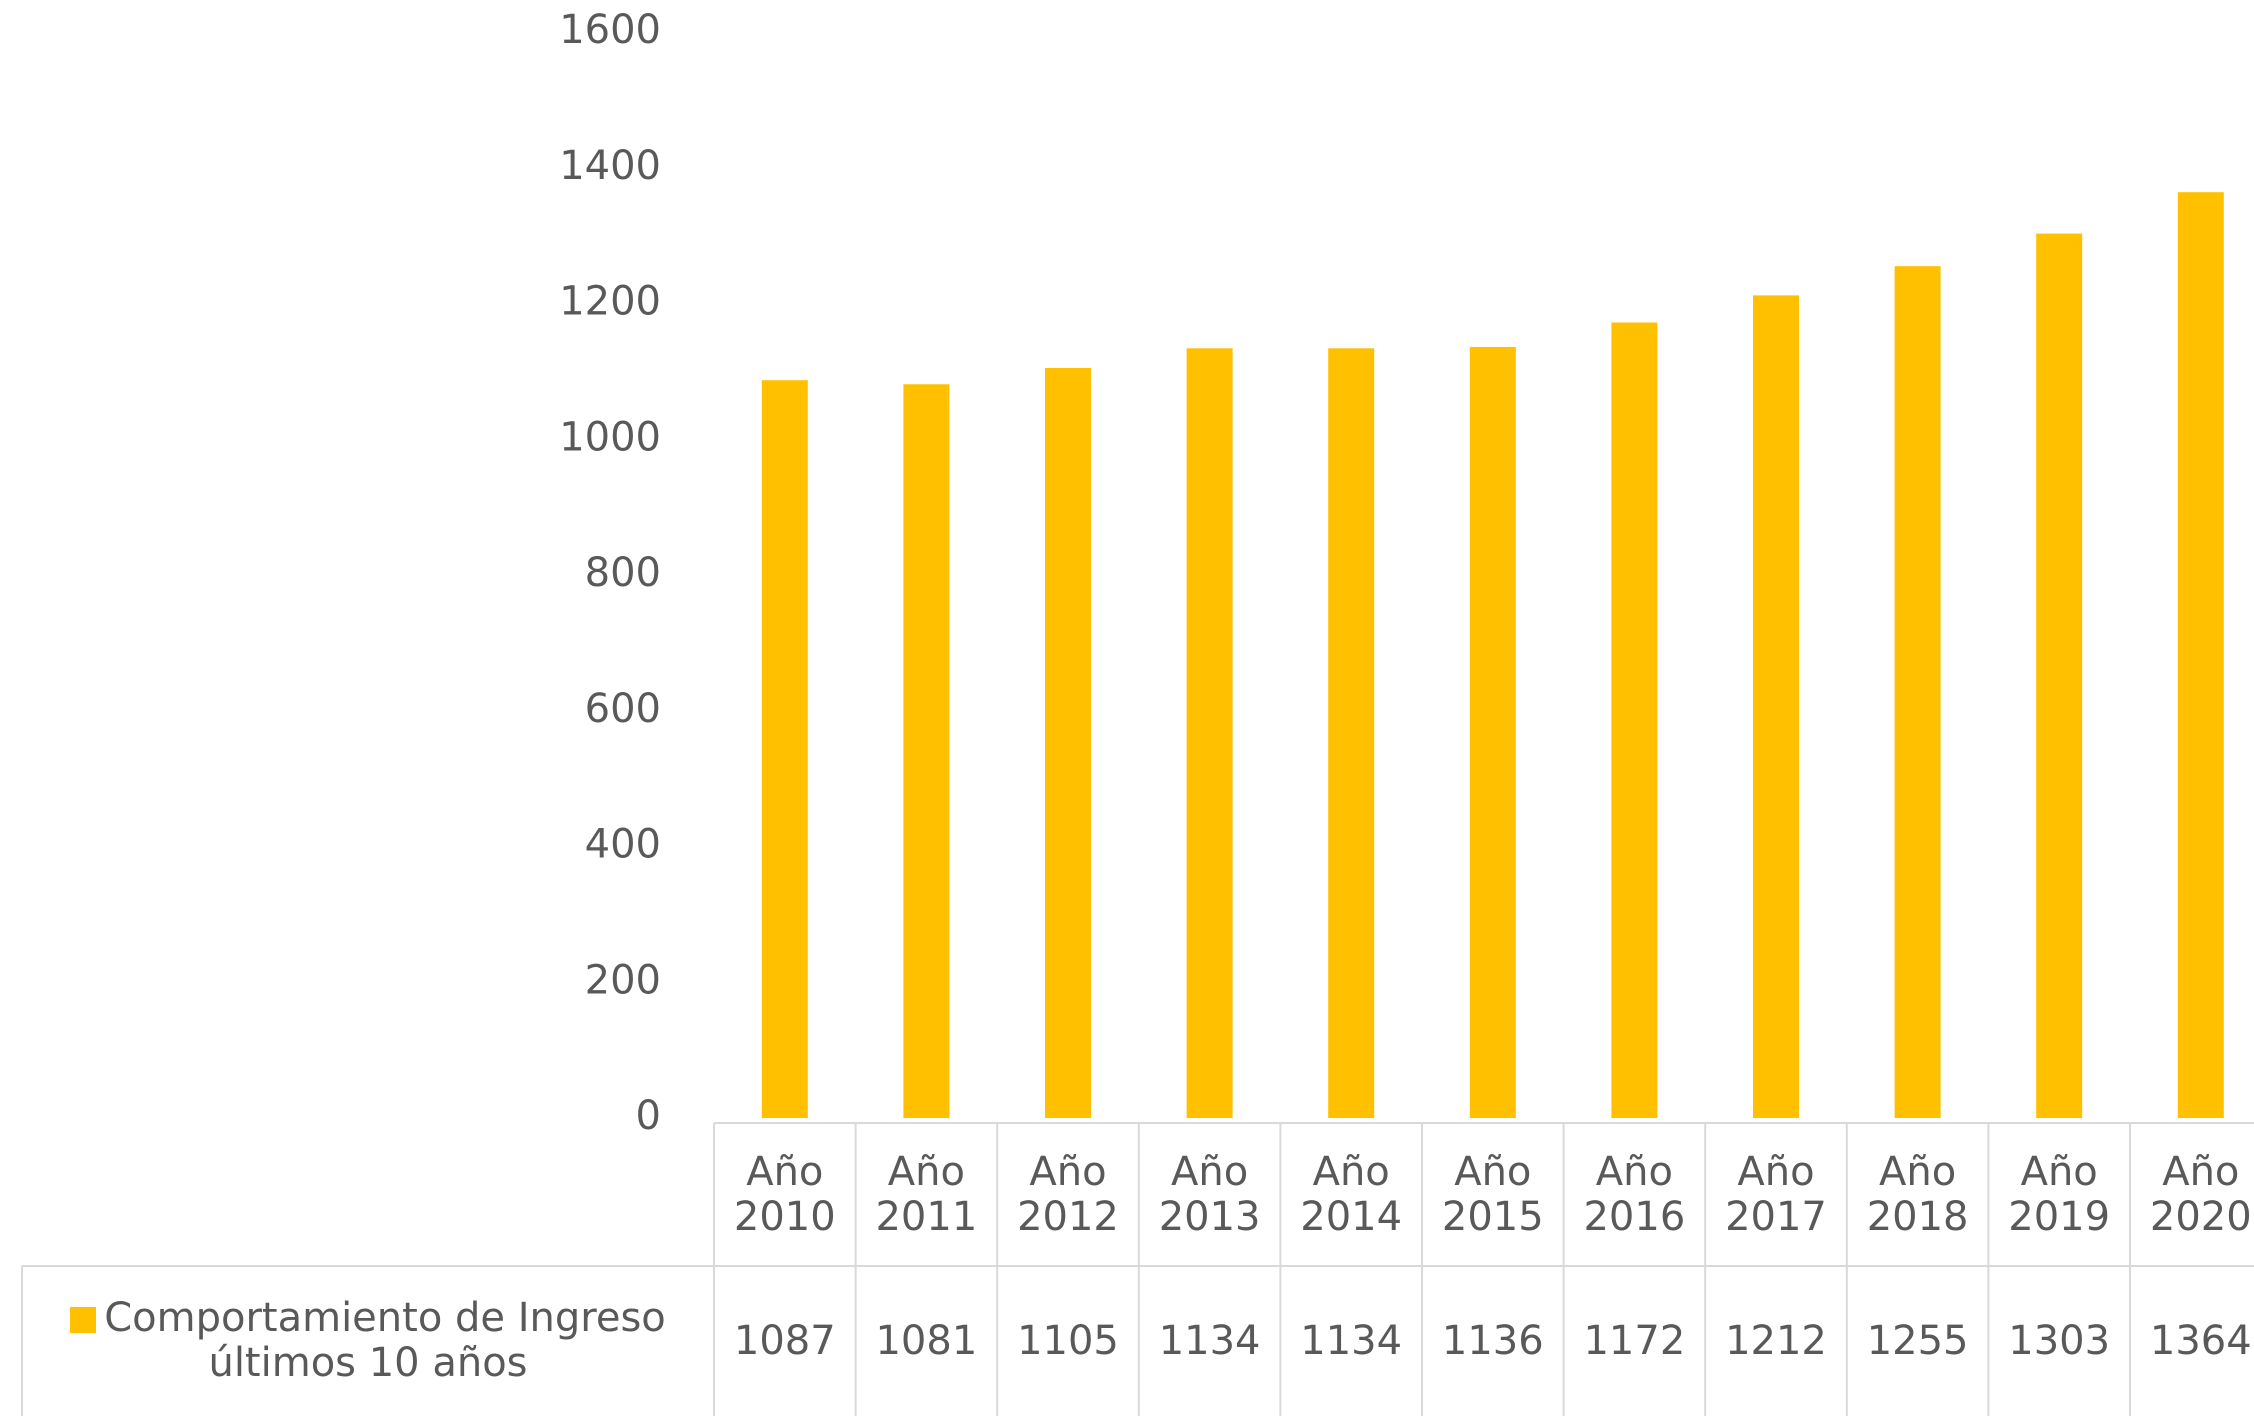 The image size is (2254, 1416). Describe the element at coordinates (610, 437) in the screenshot. I see `y-tick-label: 1000` at that location.